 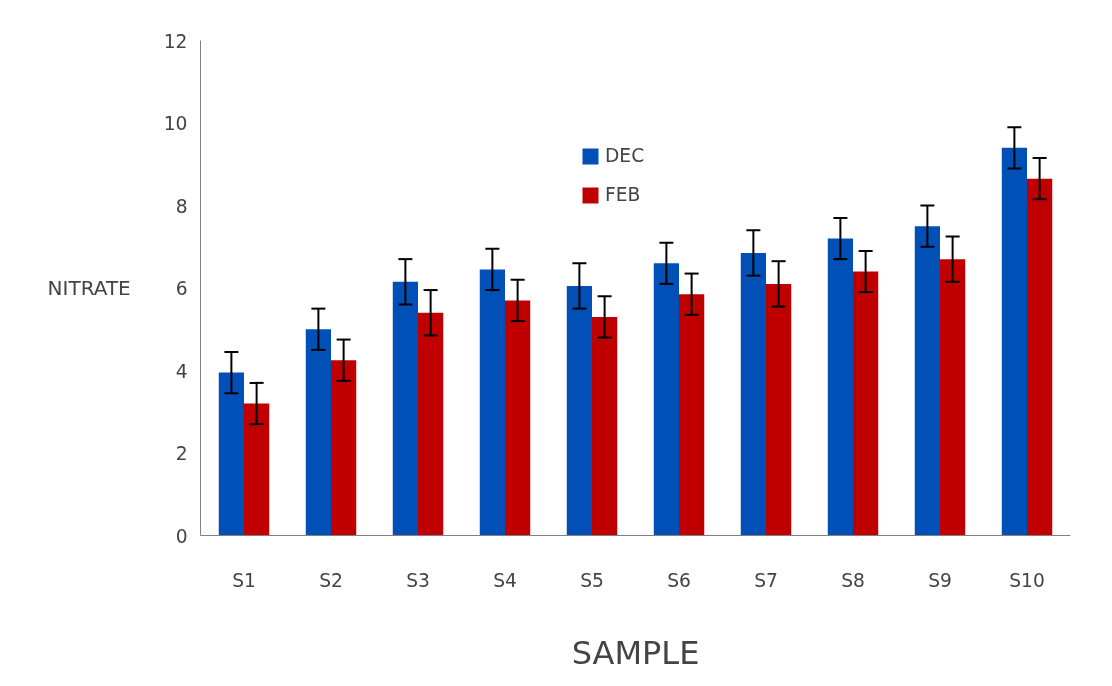 I want to click on legend-label: DEC, so click(x=625, y=155).